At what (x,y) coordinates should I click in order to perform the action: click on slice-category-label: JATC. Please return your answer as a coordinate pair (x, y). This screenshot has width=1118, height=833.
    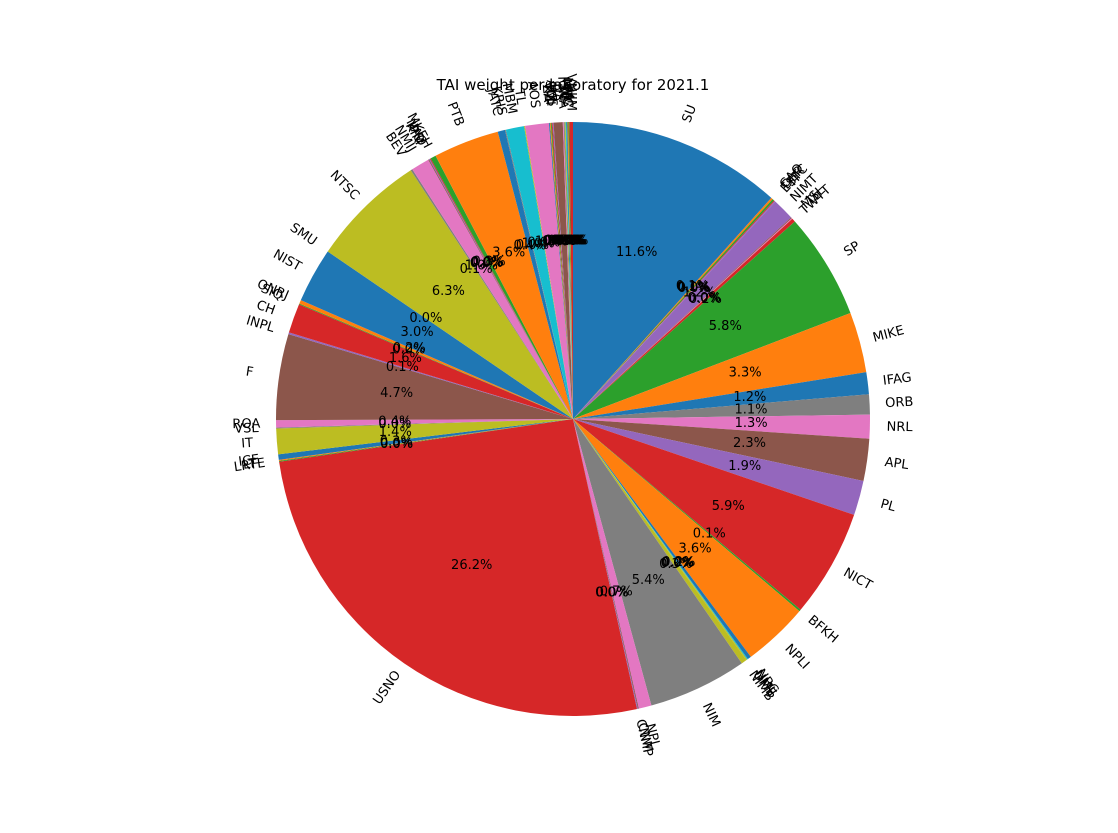
    Looking at the image, I should click on (493, 102).